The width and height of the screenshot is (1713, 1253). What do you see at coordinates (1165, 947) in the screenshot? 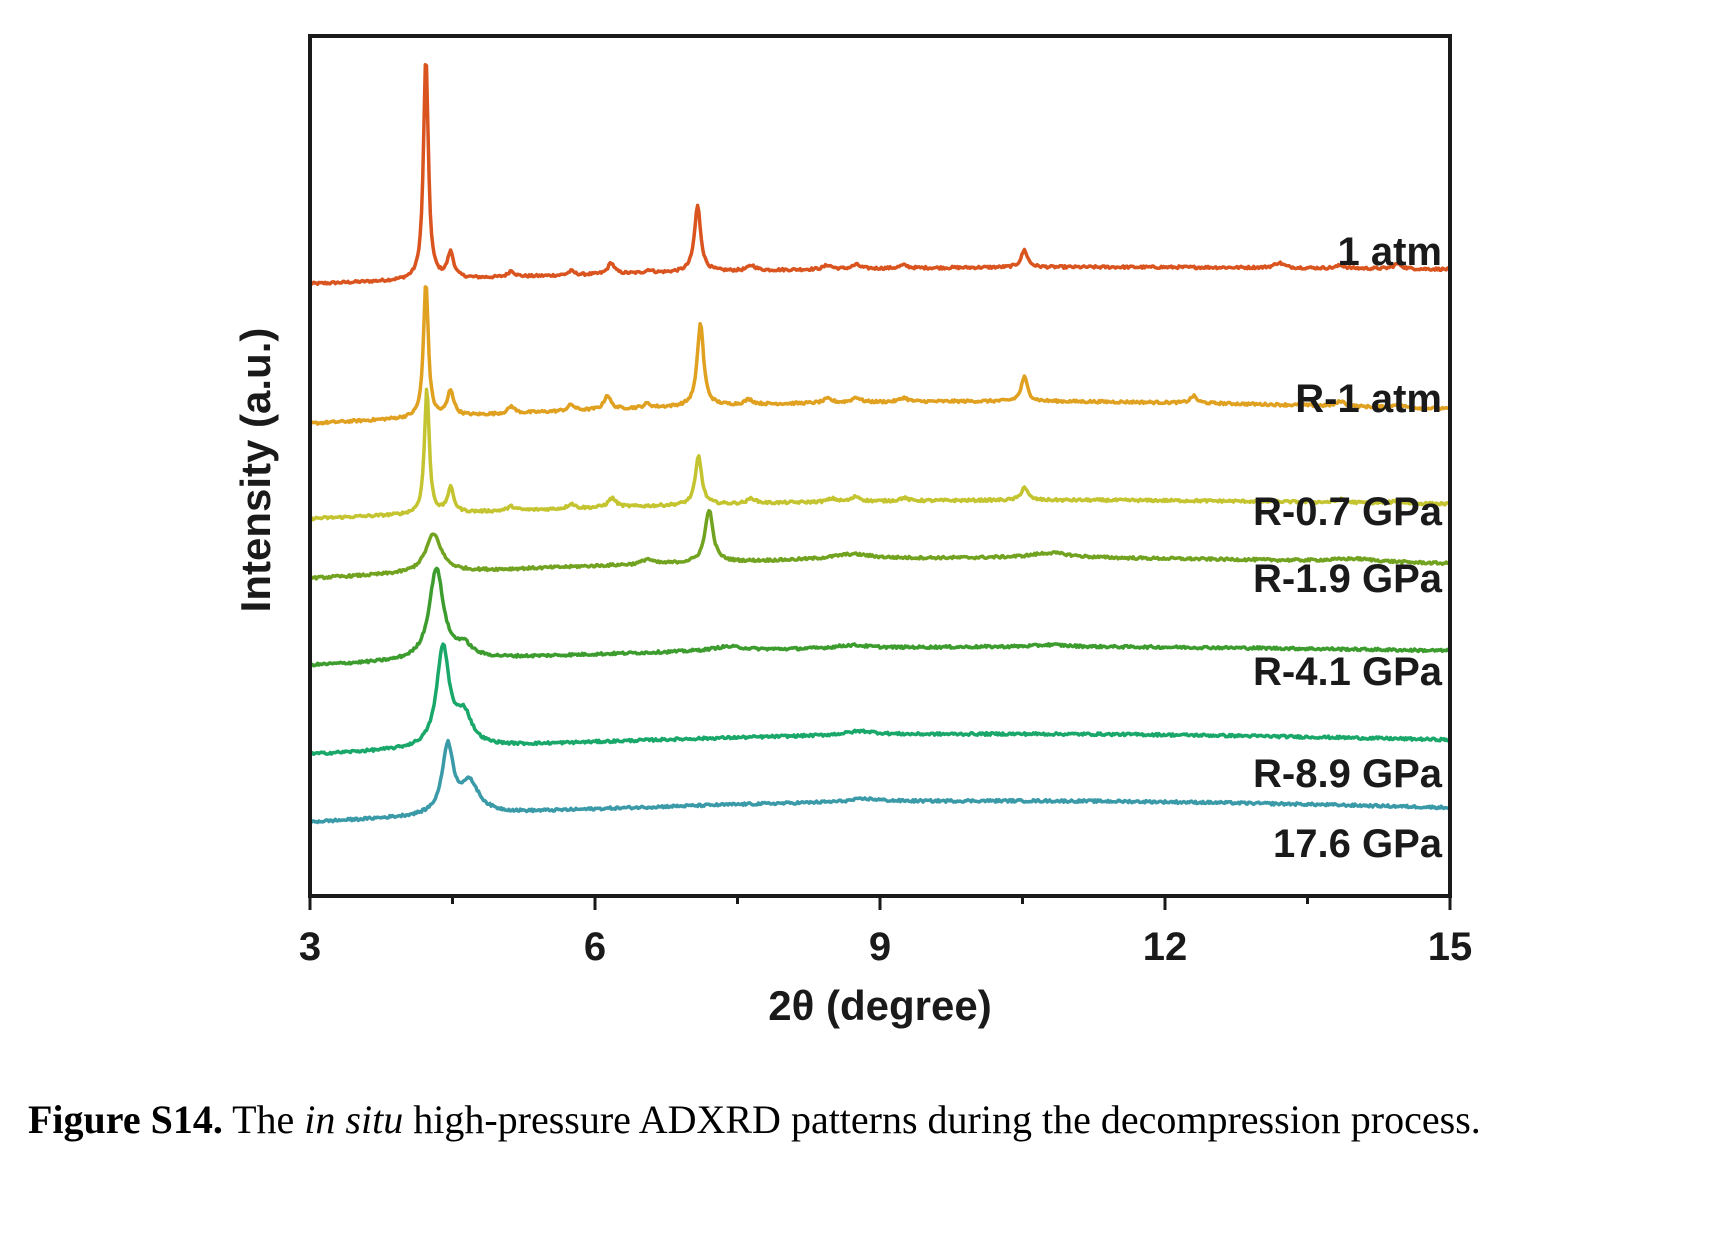
I see `x-tick-label-3: 12` at bounding box center [1165, 947].